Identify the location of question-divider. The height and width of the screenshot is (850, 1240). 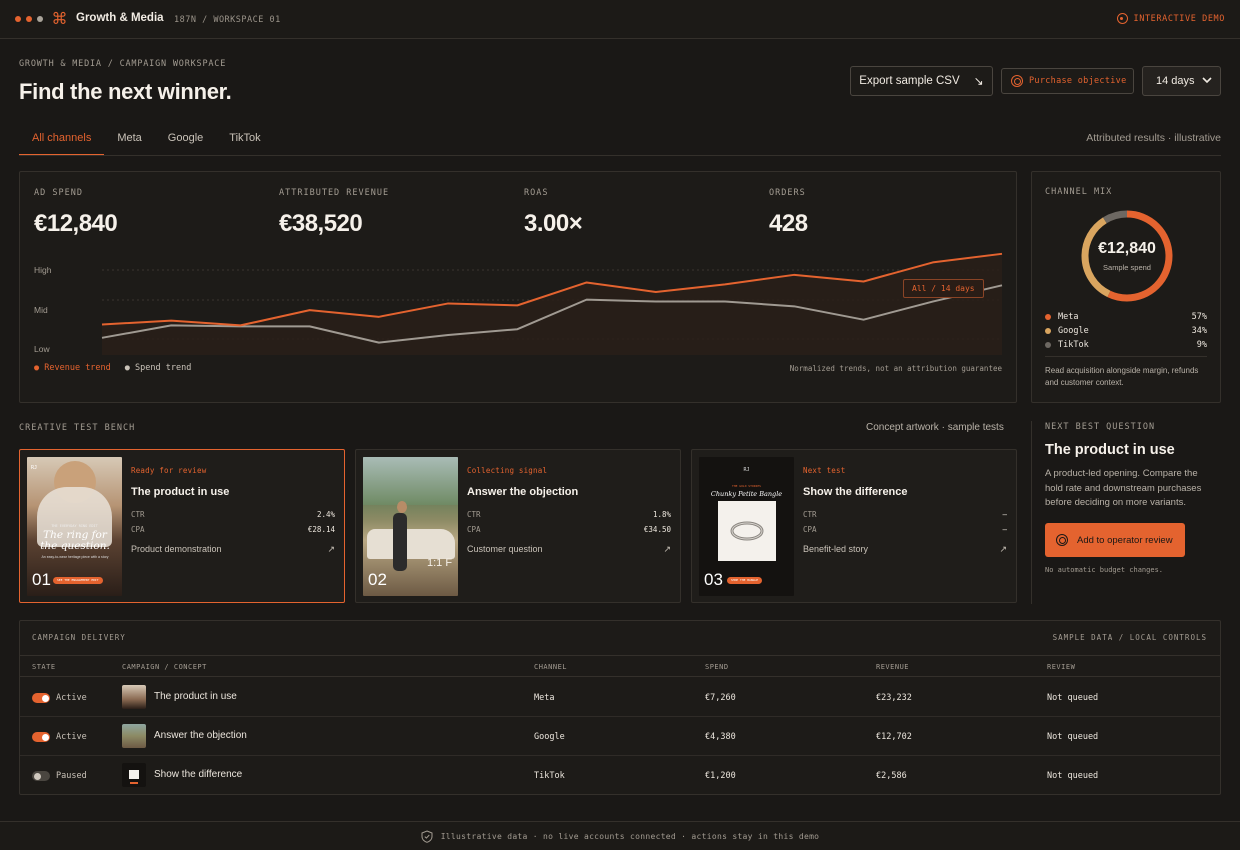
(1031, 512).